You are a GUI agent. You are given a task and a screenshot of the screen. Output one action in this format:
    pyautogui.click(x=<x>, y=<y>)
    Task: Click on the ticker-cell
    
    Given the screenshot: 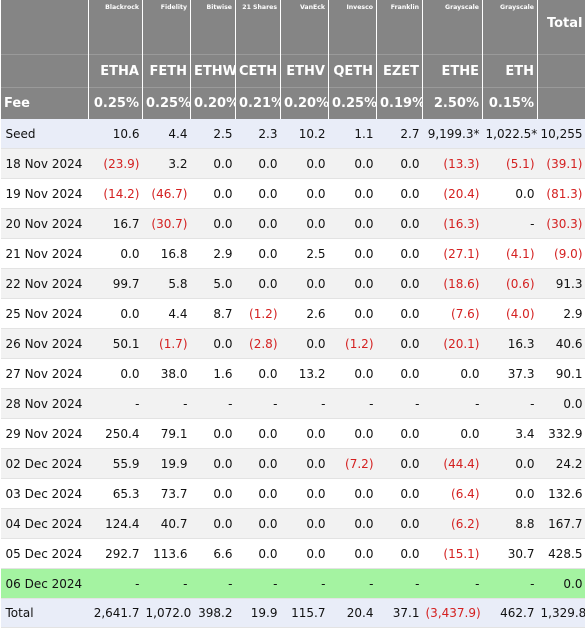 What is the action you would take?
    pyautogui.click(x=45, y=71)
    